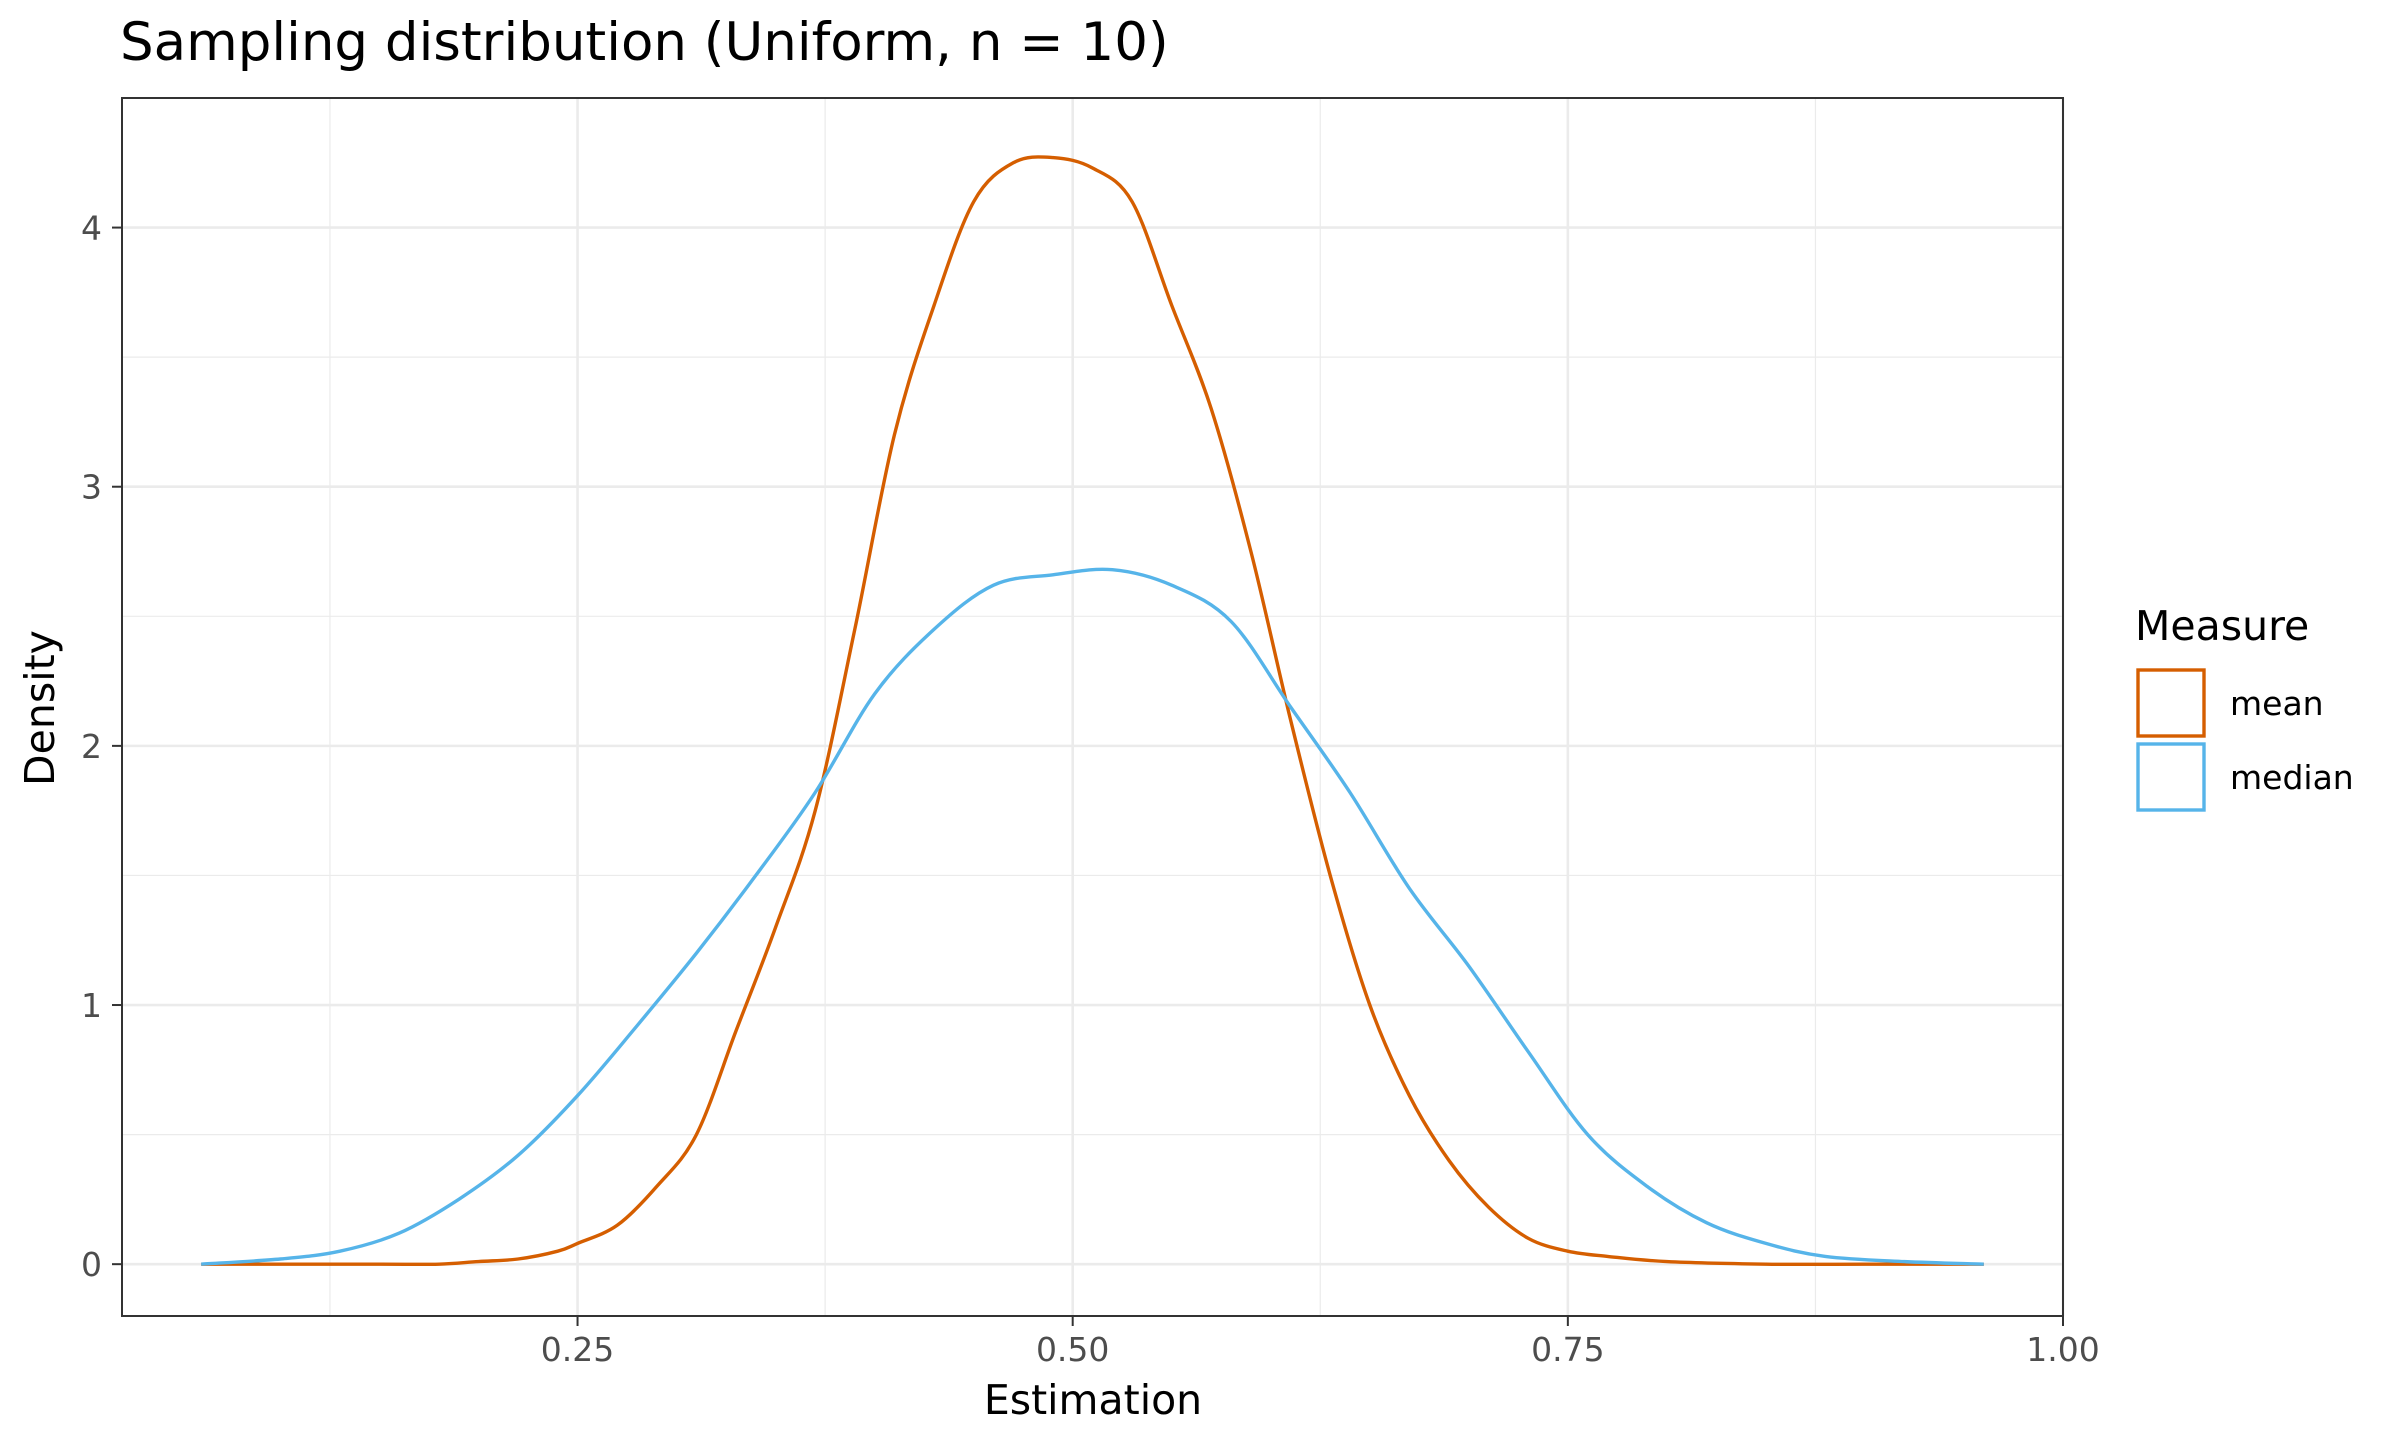  Describe the element at coordinates (1320, 1342) in the screenshot. I see `x-axis: 0.25 0.50 0.75 1.00` at that location.